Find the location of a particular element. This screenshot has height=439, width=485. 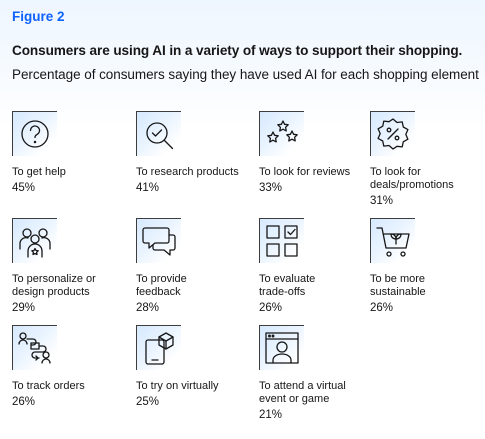

item-label: To be more sustainable is located at coordinates (398, 285).